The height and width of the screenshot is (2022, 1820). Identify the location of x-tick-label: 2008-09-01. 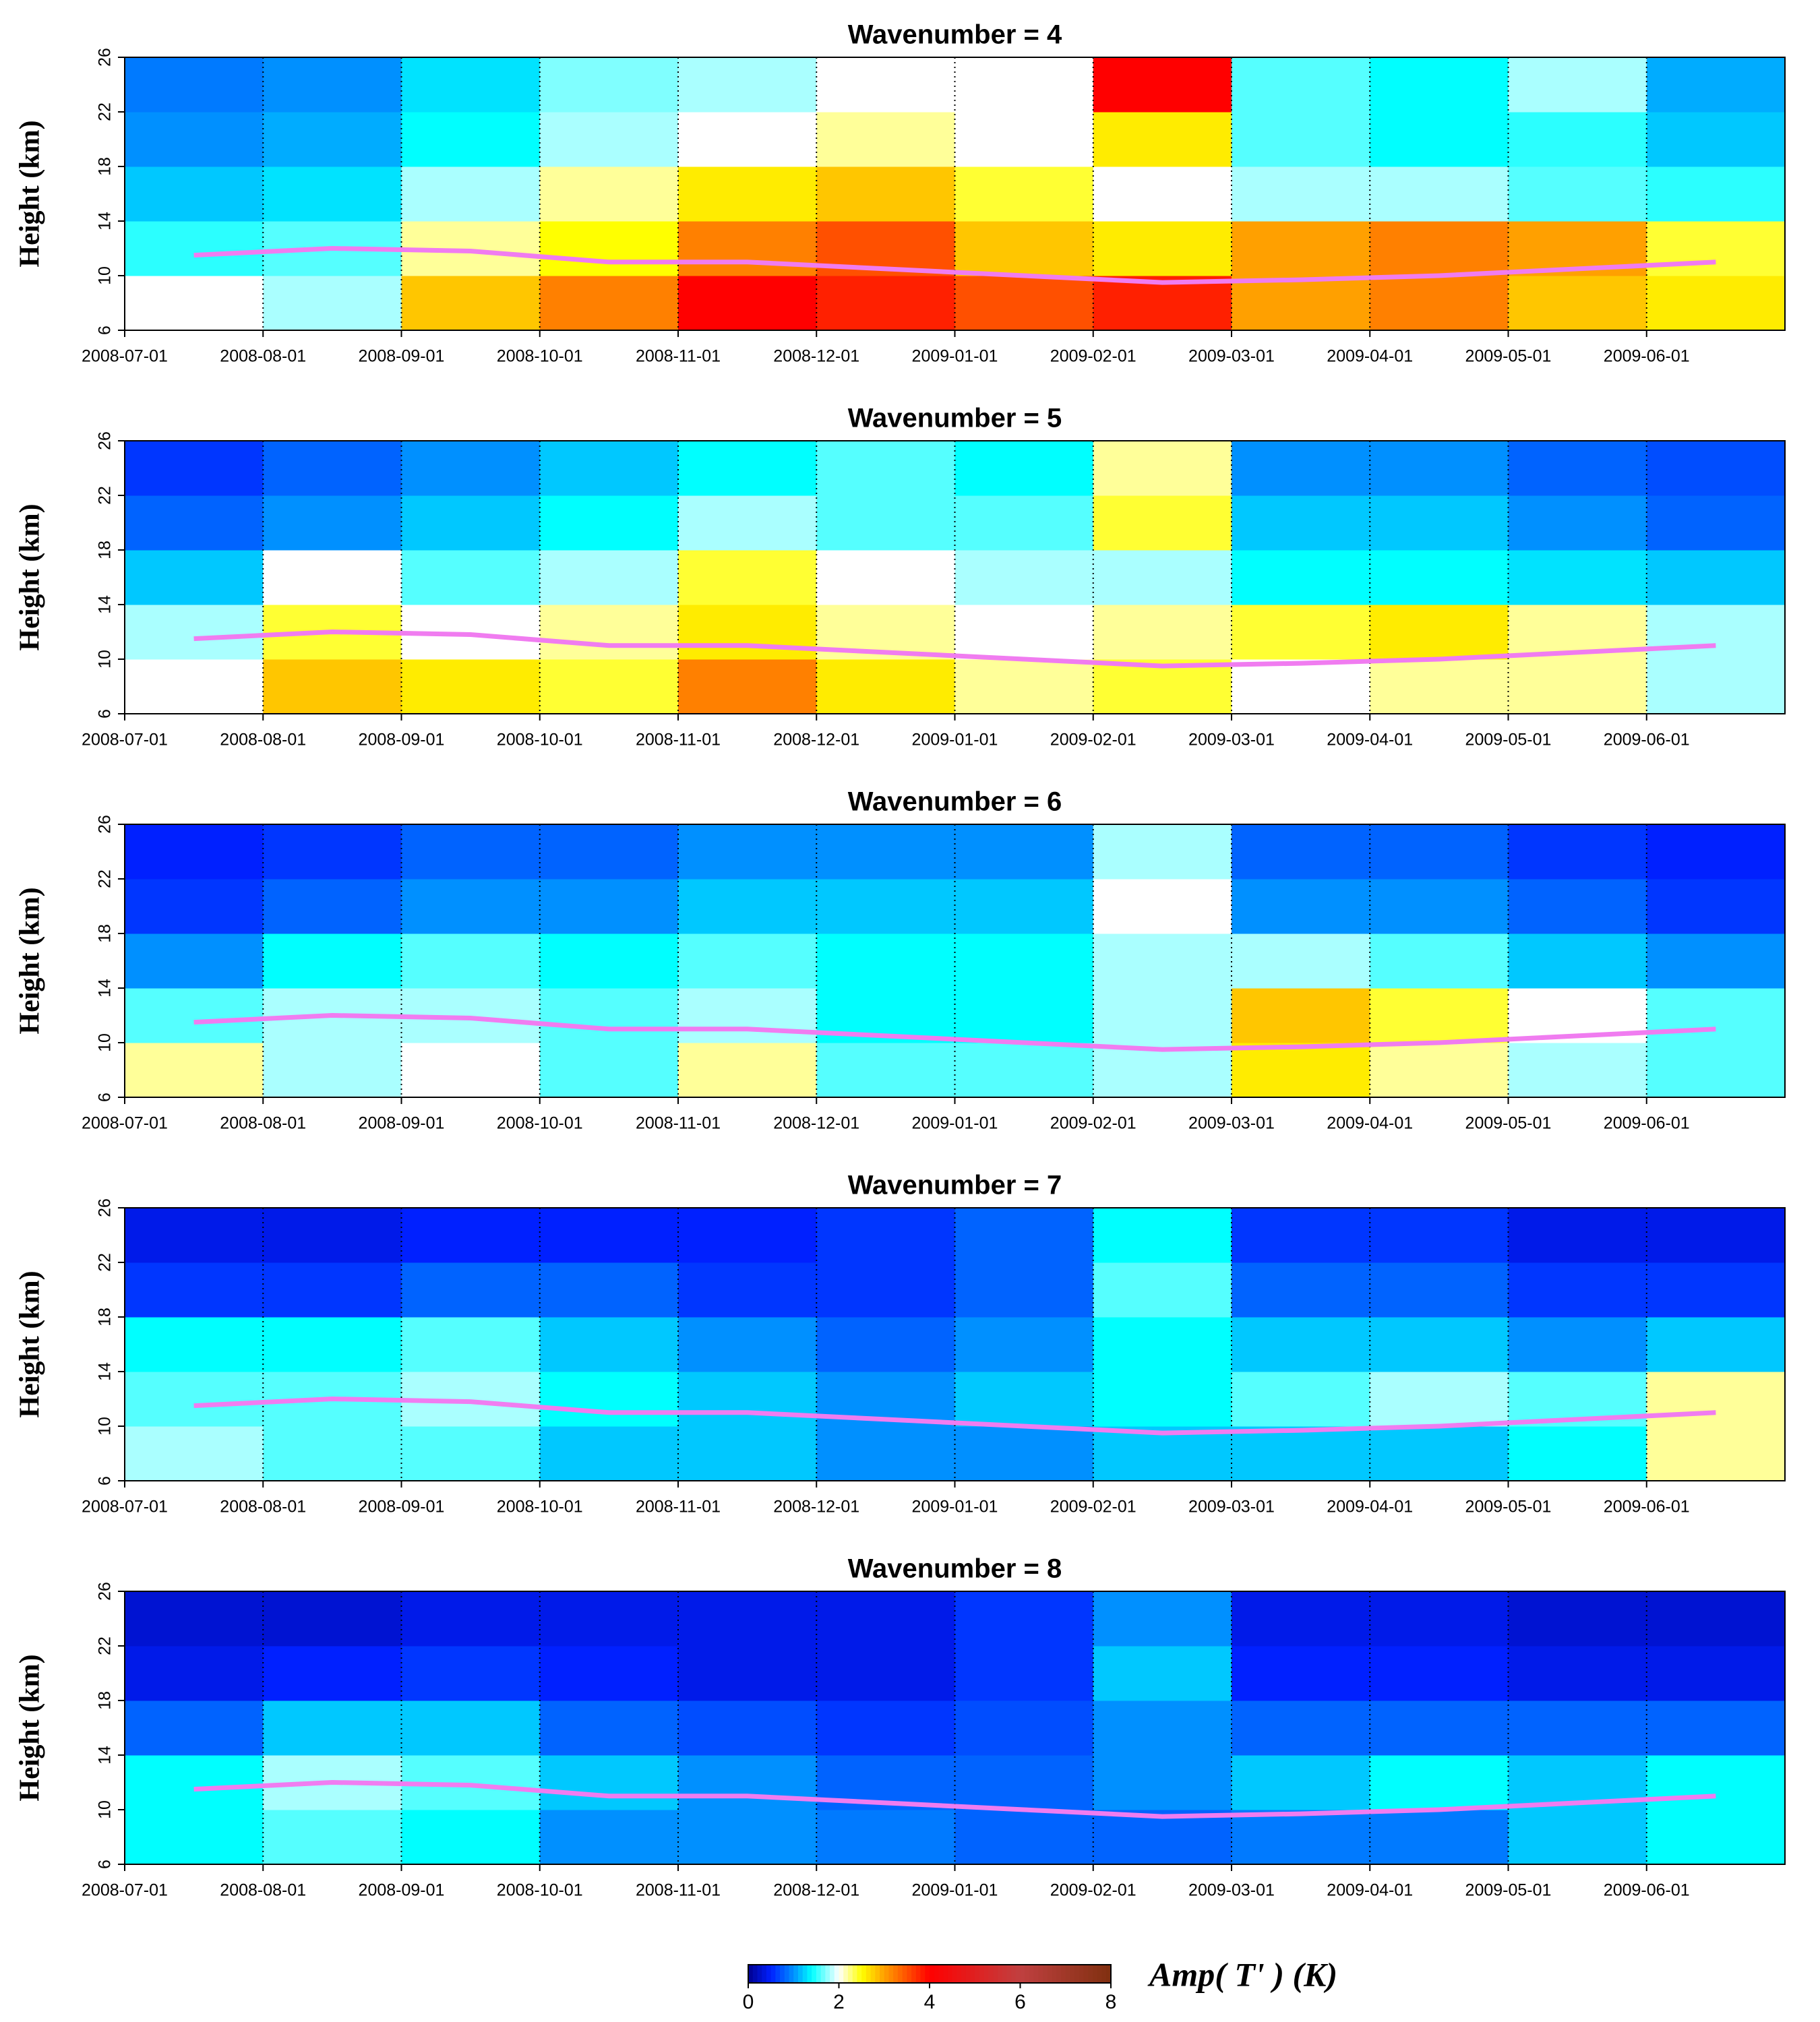
(402, 1890).